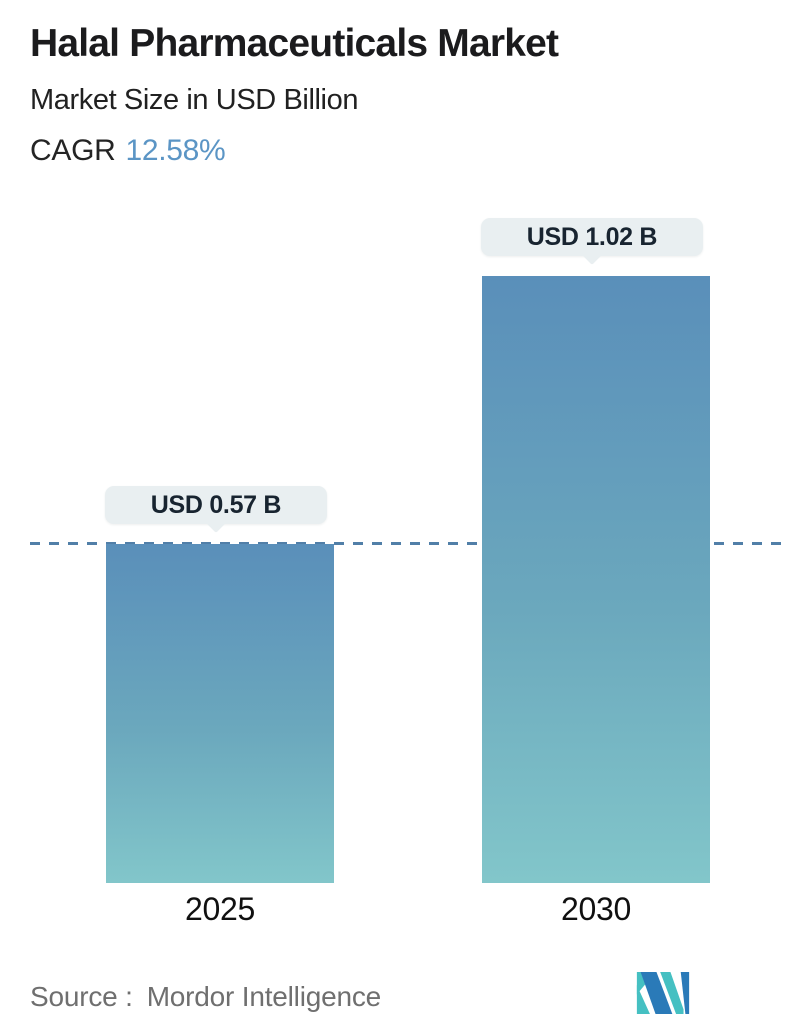  Describe the element at coordinates (216, 505) in the screenshot. I see `value-tooltip-2025: USD 0.57 B` at that location.